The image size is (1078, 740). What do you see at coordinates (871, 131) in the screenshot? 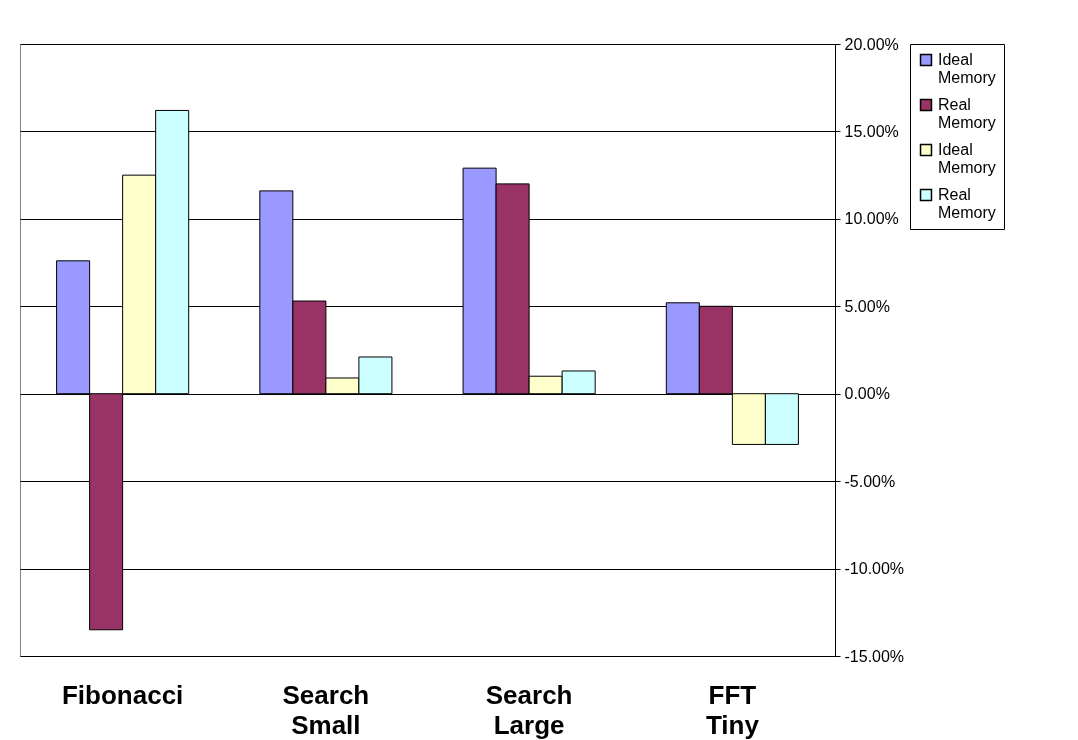
I see `y-tick-label: 15.00%` at bounding box center [871, 131].